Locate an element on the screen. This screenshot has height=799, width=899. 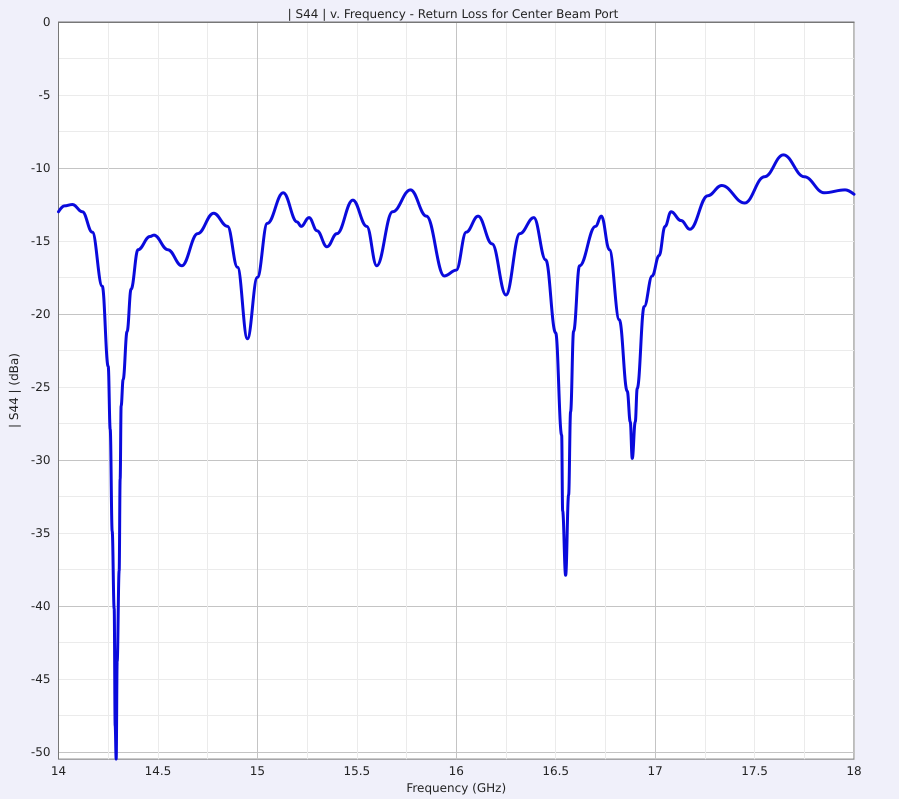
x-axis-title: Frequency (GHz) is located at coordinates (456, 788).